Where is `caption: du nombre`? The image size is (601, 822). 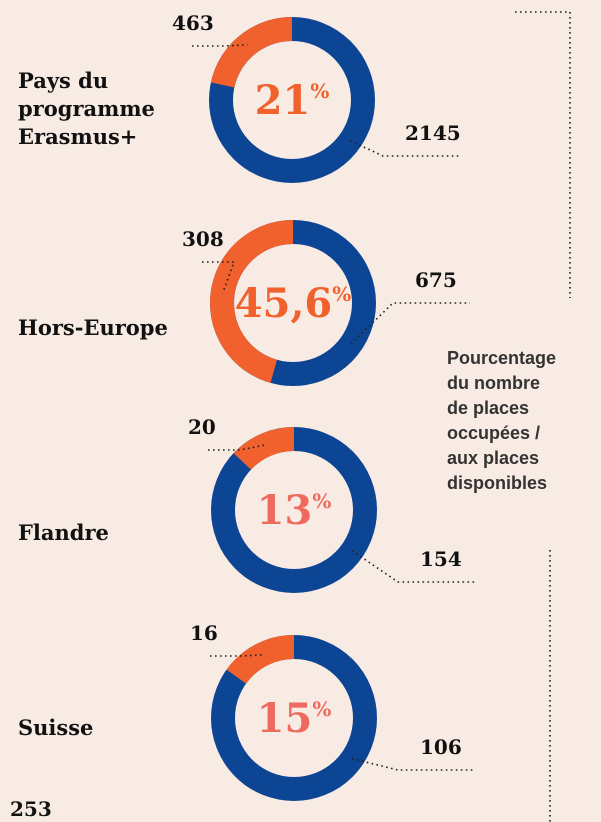
caption: du nombre is located at coordinates (493, 383).